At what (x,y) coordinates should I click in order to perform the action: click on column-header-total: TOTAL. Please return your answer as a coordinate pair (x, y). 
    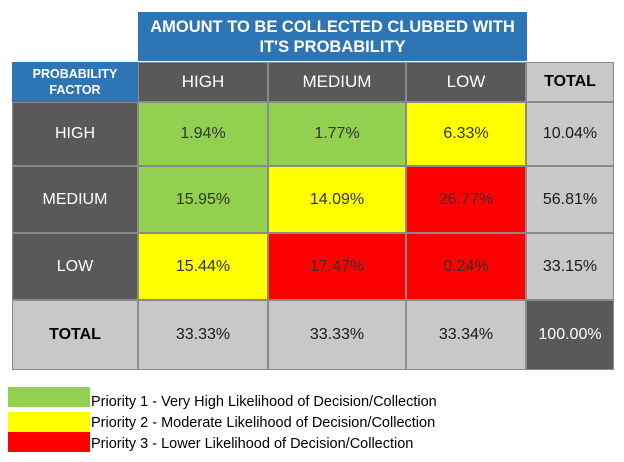
    Looking at the image, I should click on (570, 82).